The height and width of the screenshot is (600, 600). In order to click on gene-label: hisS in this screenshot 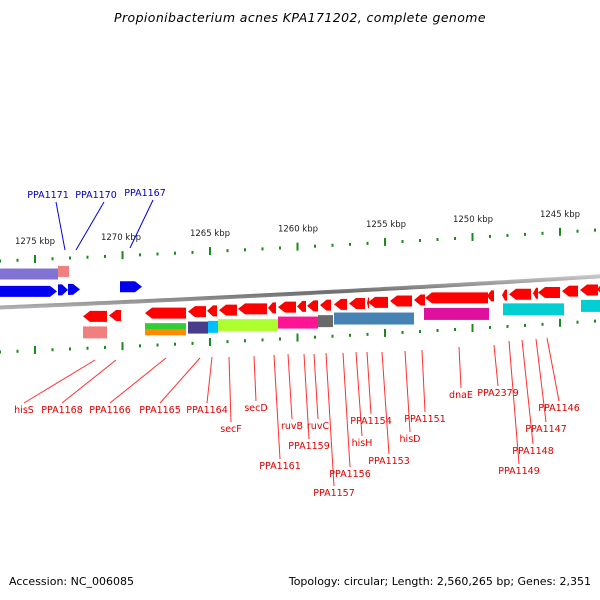, I will do `click(24, 410)`.